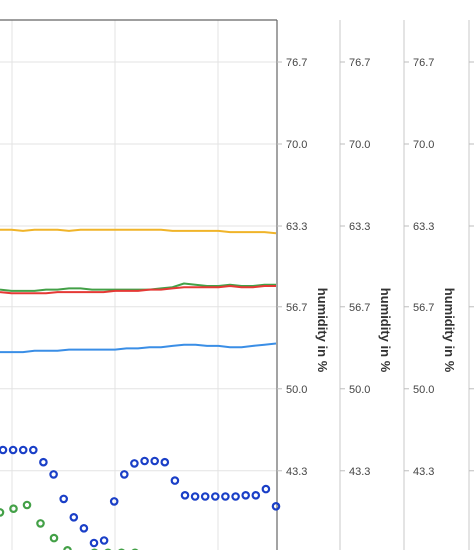 Image resolution: width=474 pixels, height=550 pixels. Describe the element at coordinates (296, 472) in the screenshot. I see `axis-0-tick-label: 43.3` at that location.